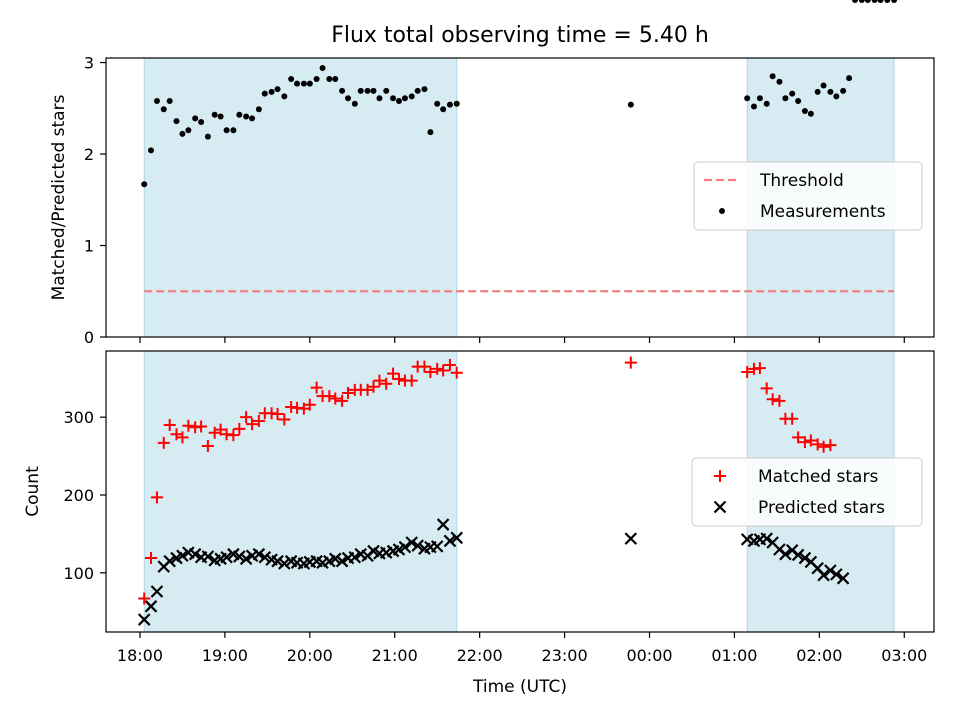 The height and width of the screenshot is (720, 960). Describe the element at coordinates (494, 572) in the screenshot. I see `series-predicted-stars` at that location.